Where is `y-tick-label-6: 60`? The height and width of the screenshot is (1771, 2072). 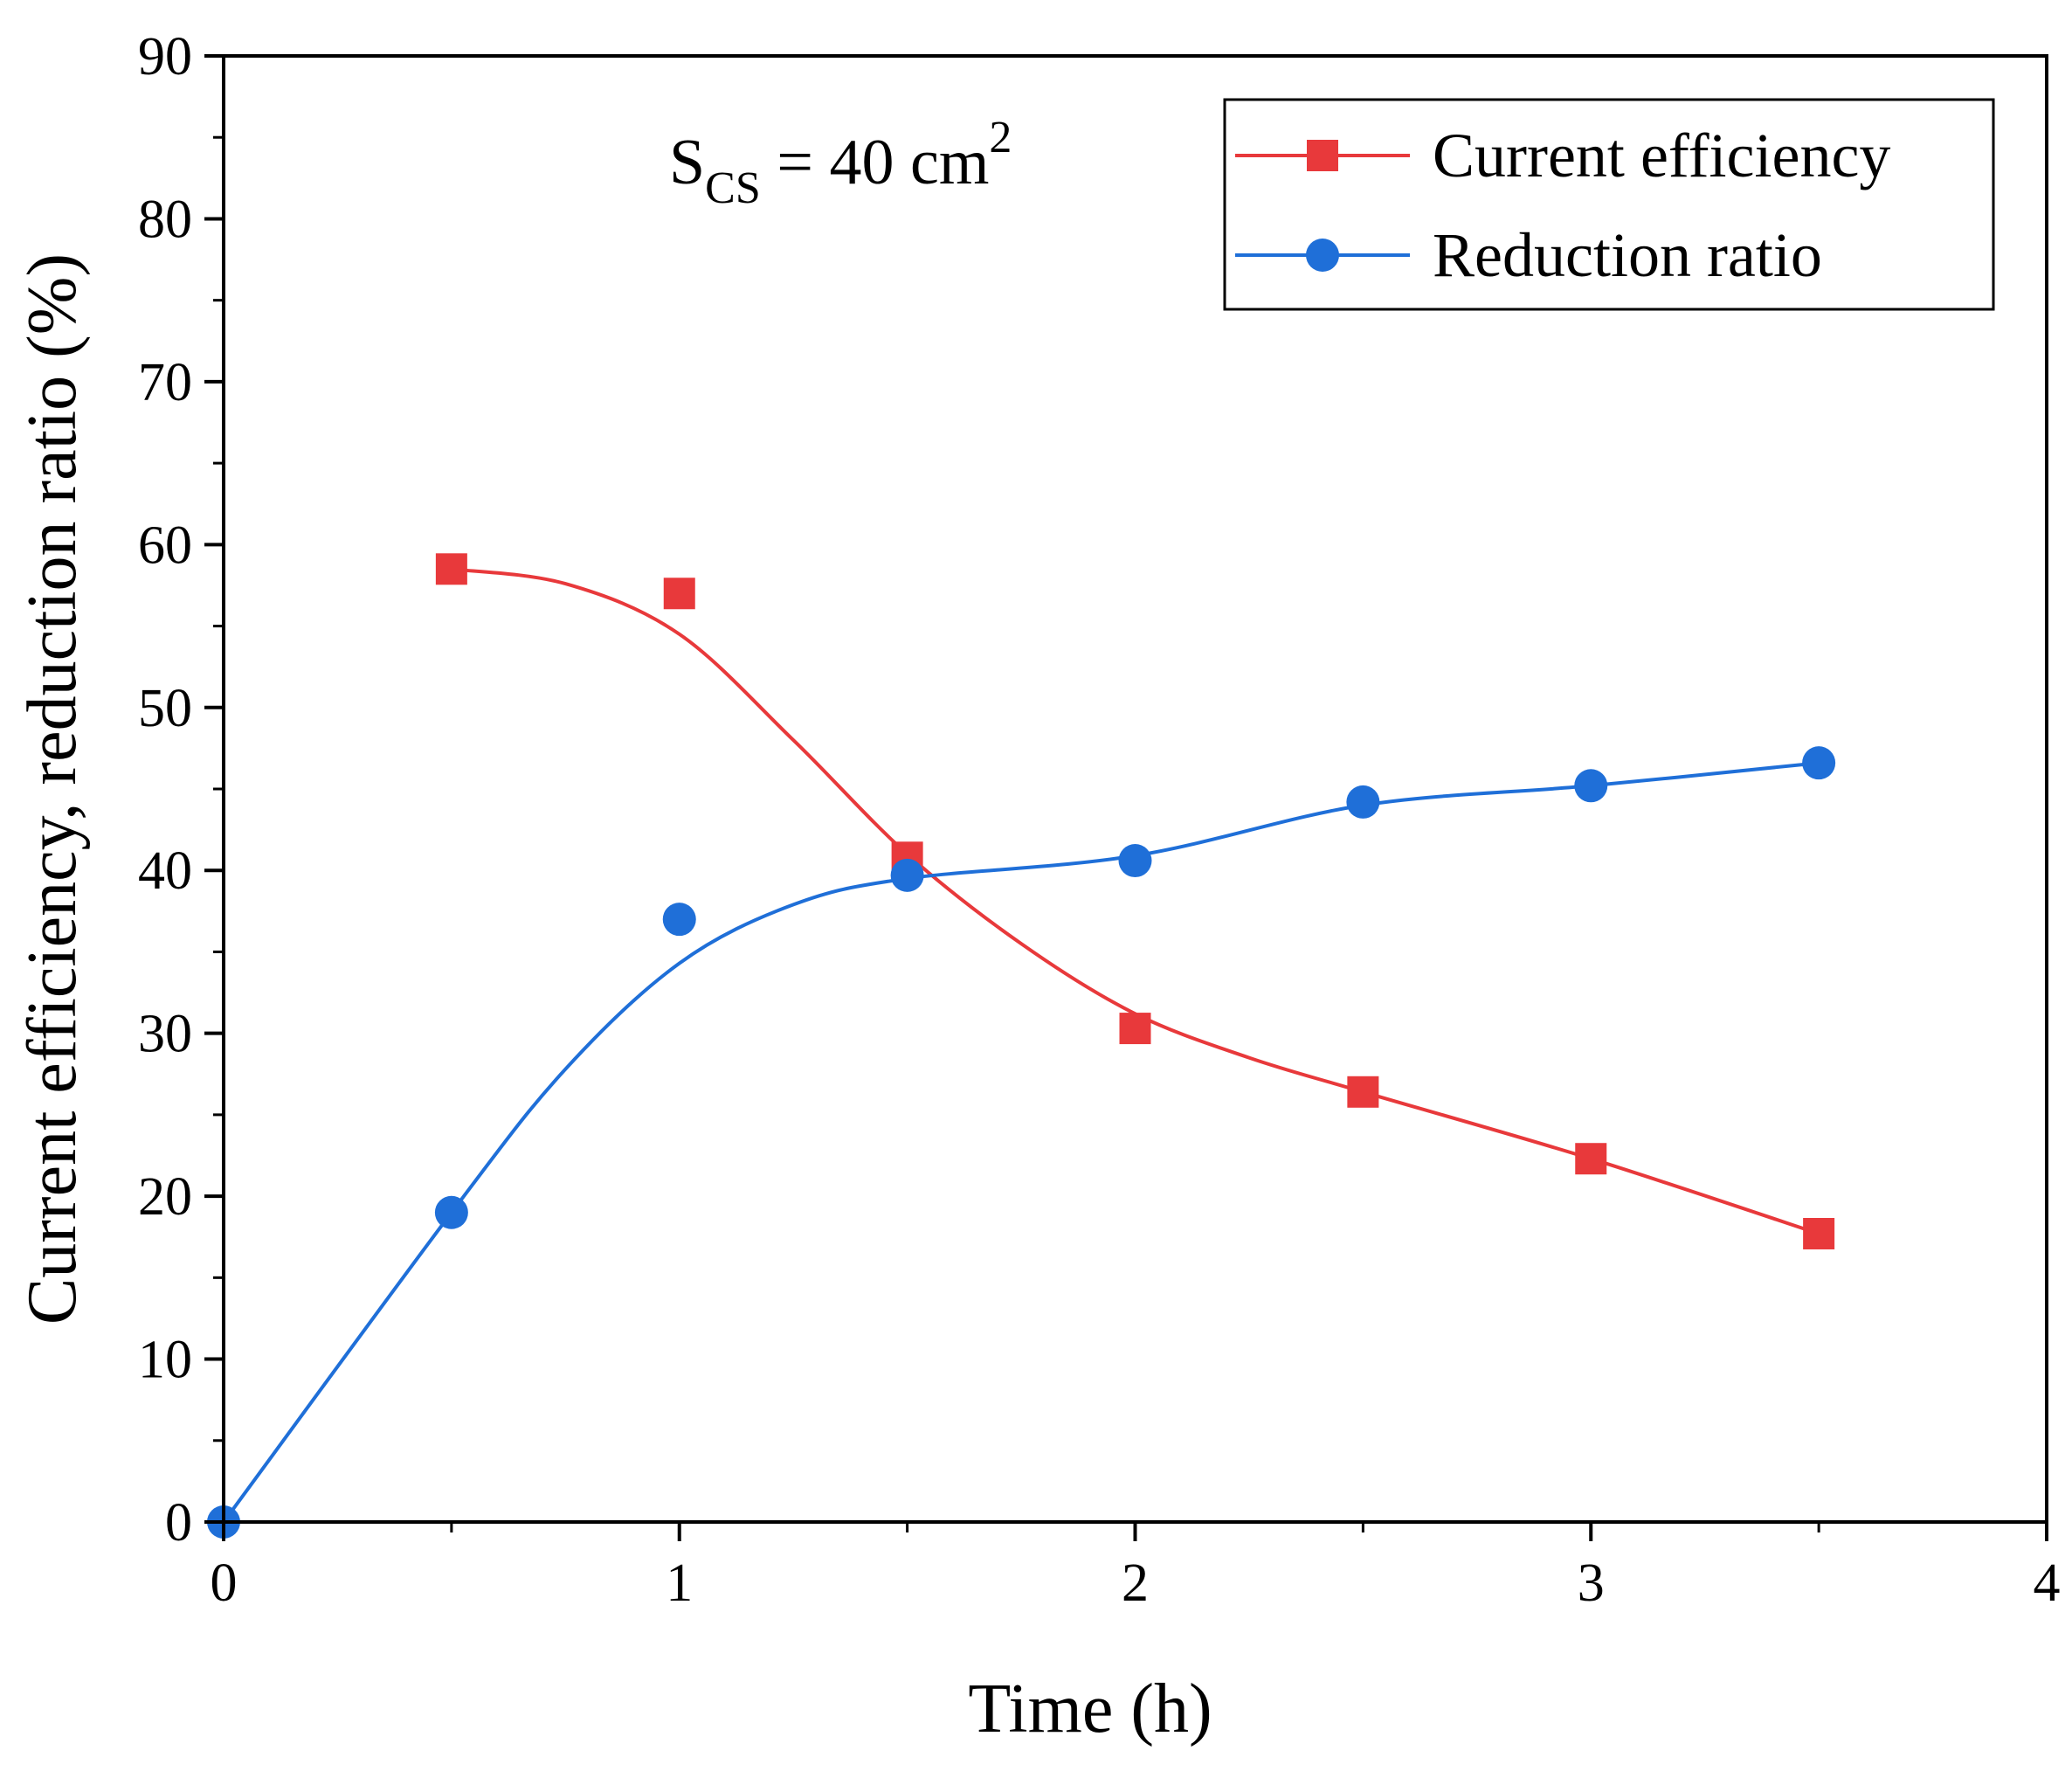 y-tick-label-6: 60 is located at coordinates (165, 545).